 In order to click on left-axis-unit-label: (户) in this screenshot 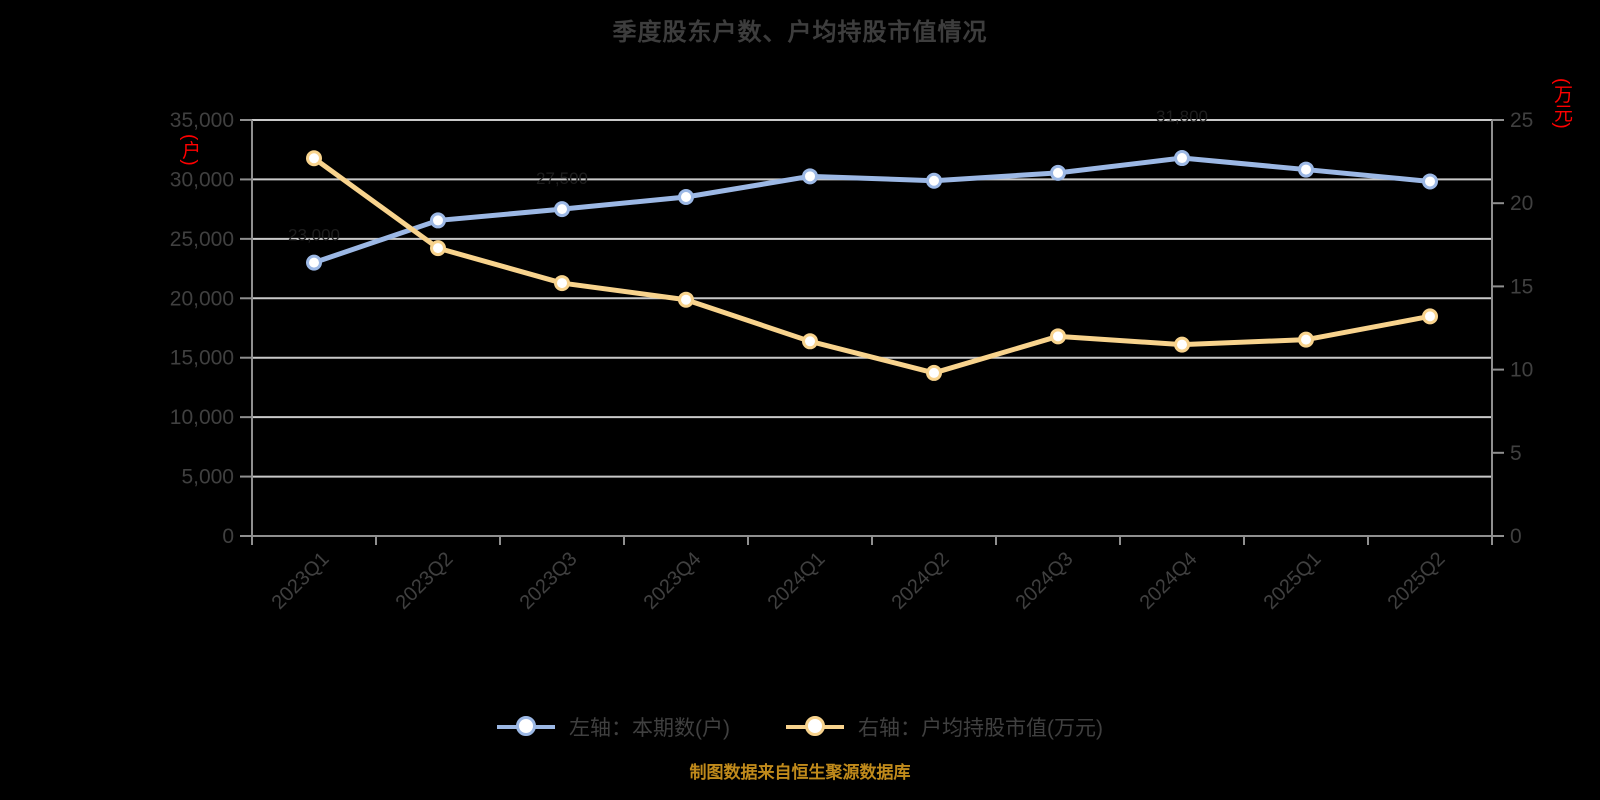, I will do `click(189, 150)`.